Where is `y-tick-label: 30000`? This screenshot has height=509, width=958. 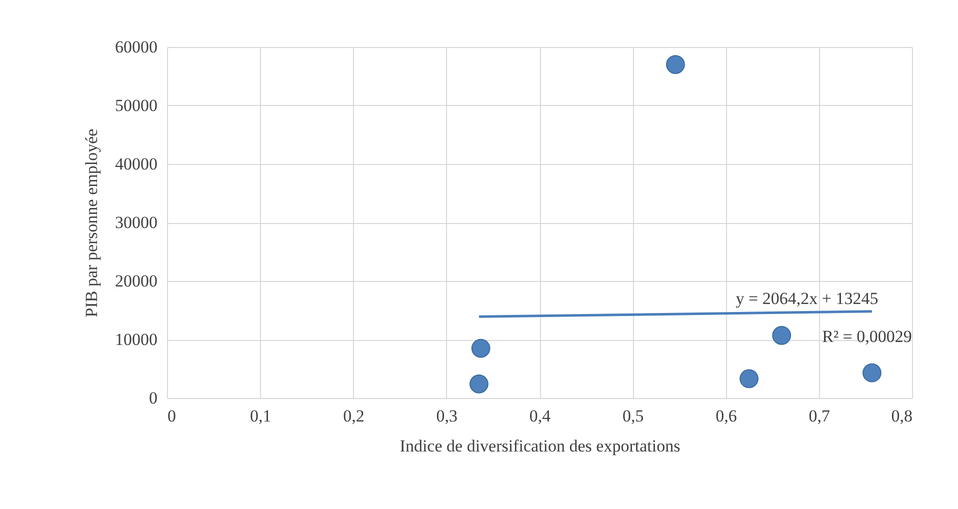 y-tick-label: 30000 is located at coordinates (136, 222).